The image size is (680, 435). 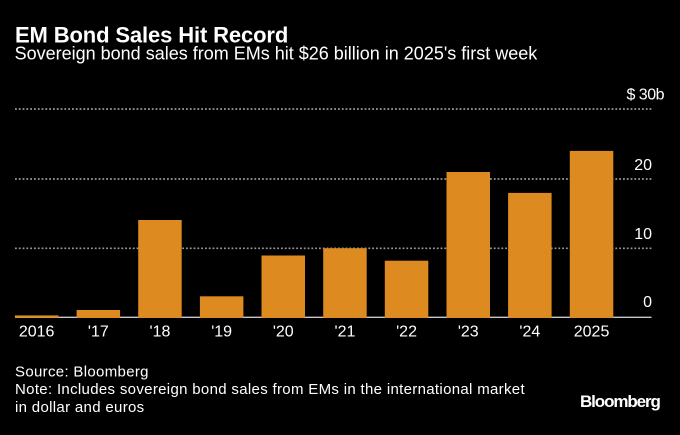 What do you see at coordinates (151, 34) in the screenshot?
I see `svg-text: EM Bond Sales Hit Record` at bounding box center [151, 34].